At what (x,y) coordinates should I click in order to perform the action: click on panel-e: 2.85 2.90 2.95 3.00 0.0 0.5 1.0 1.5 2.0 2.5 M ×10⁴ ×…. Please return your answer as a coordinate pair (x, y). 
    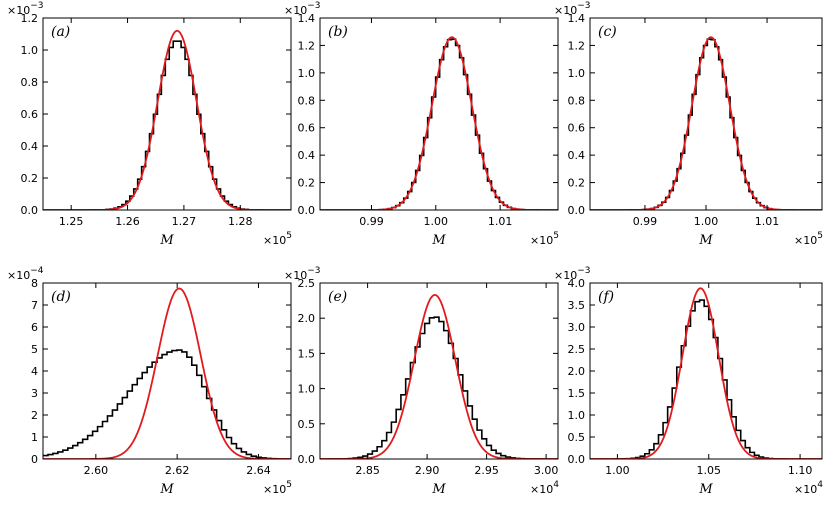
    Looking at the image, I should click on (421, 381).